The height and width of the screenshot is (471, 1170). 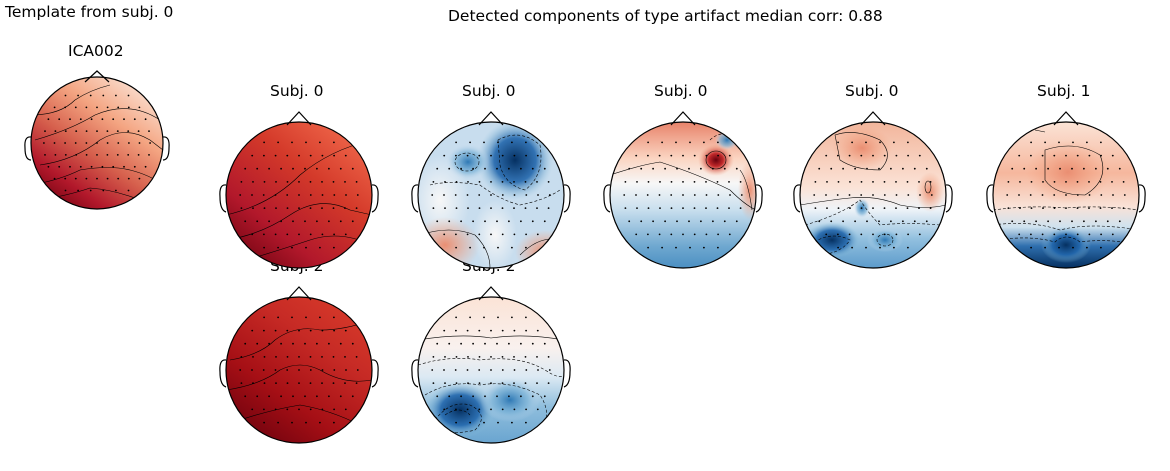 I want to click on template-section-title: Template from subj. 0, so click(x=89, y=12).